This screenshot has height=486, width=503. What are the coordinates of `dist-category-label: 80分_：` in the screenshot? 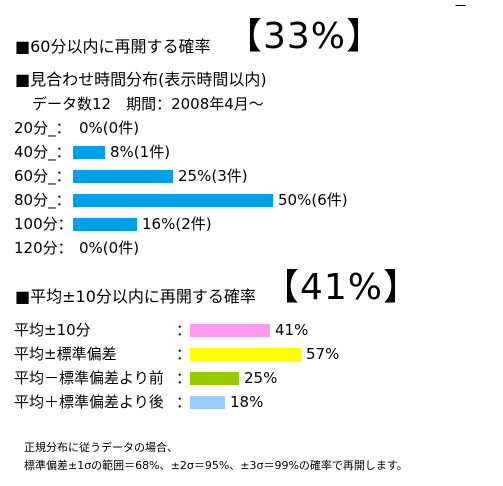 It's located at (42, 200).